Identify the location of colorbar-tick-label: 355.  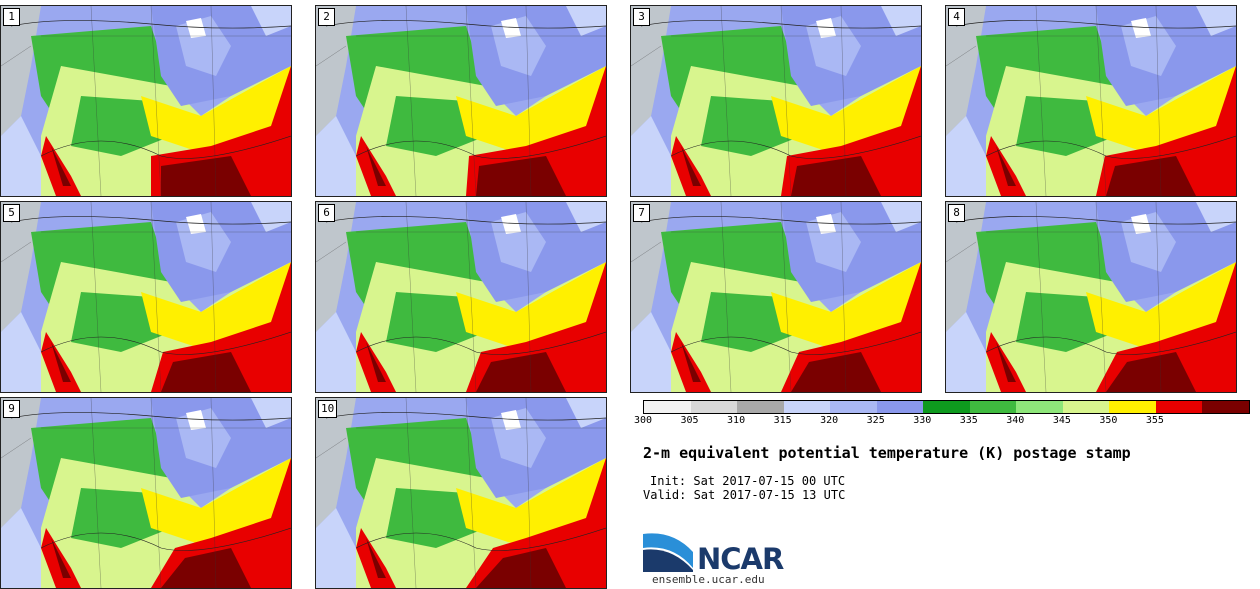
(1154, 420).